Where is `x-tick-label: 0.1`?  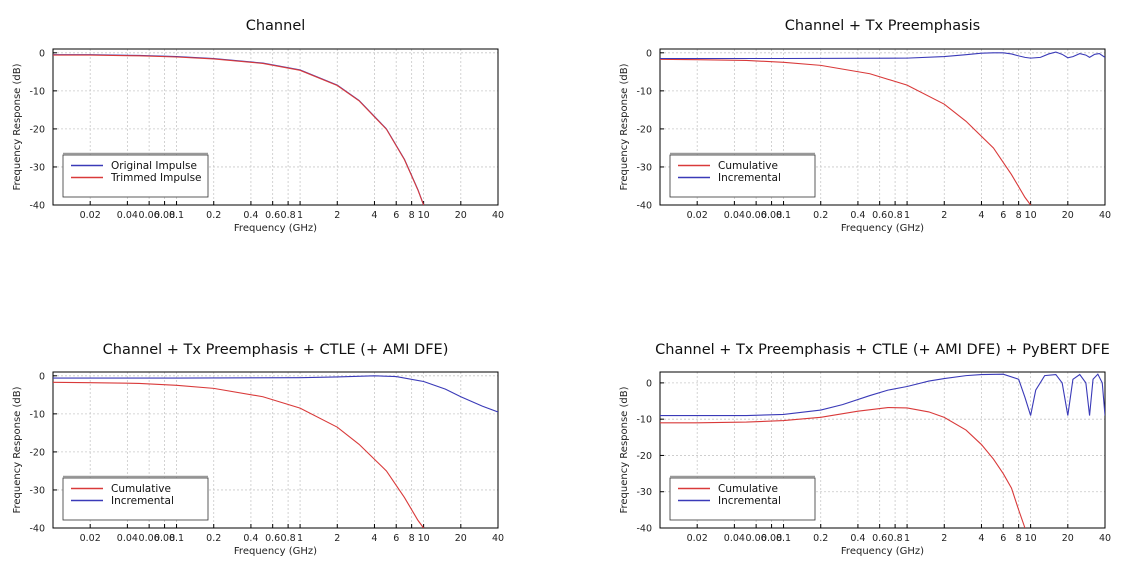 x-tick-label: 0.1 is located at coordinates (783, 538).